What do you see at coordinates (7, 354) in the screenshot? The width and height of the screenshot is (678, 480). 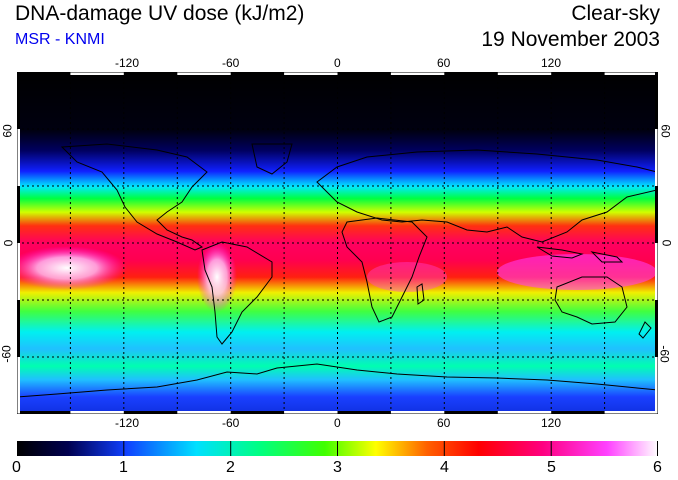 I see `lat-label-left-minus60: -60` at bounding box center [7, 354].